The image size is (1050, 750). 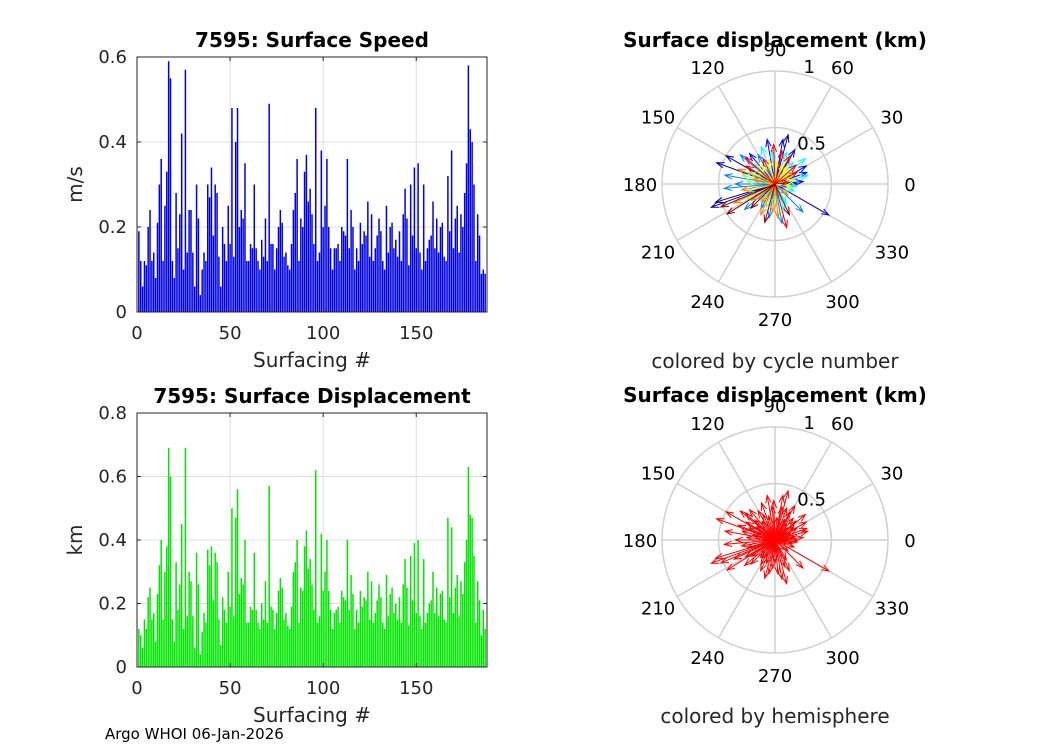 What do you see at coordinates (842, 68) in the screenshot?
I see `polar-angle-label: 60` at bounding box center [842, 68].